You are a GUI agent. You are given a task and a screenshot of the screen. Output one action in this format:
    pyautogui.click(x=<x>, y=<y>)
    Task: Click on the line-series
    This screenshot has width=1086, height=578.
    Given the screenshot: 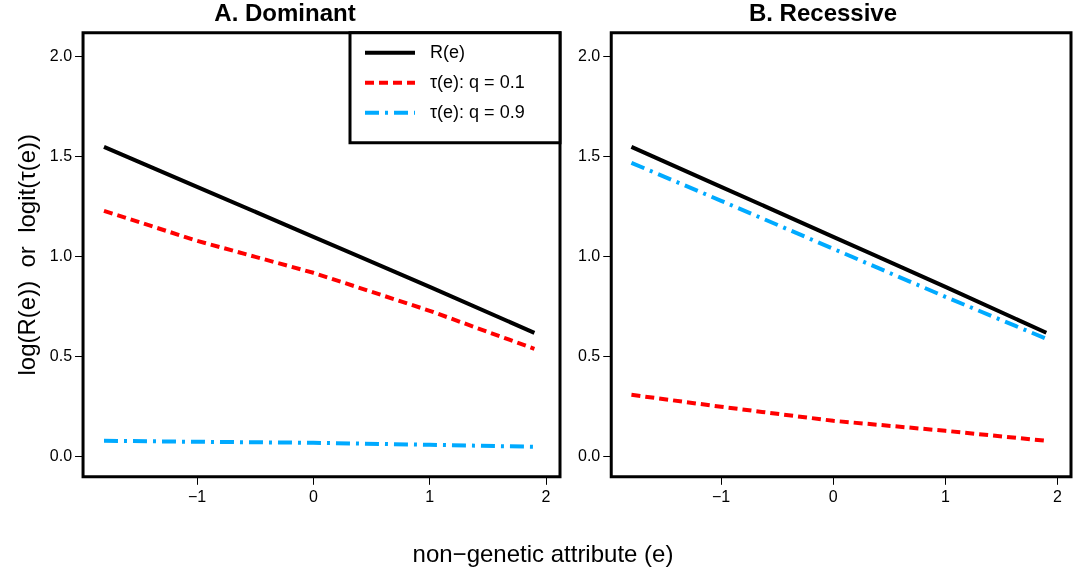 What is the action you would take?
    pyautogui.click(x=319, y=279)
    